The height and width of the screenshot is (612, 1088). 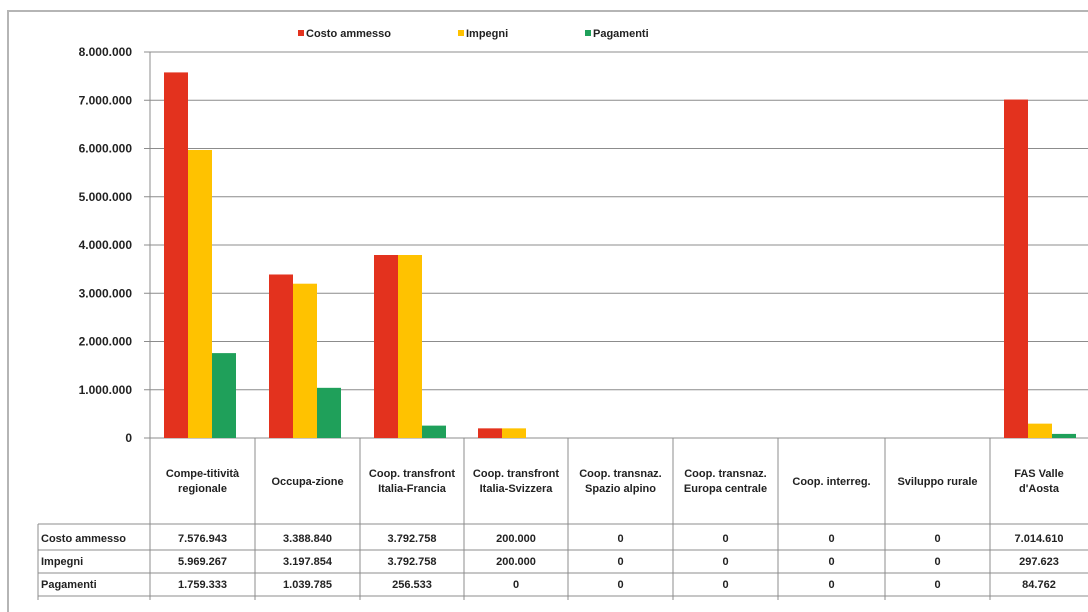 What do you see at coordinates (831, 481) in the screenshot?
I see `category-label: Coop. interreg.` at bounding box center [831, 481].